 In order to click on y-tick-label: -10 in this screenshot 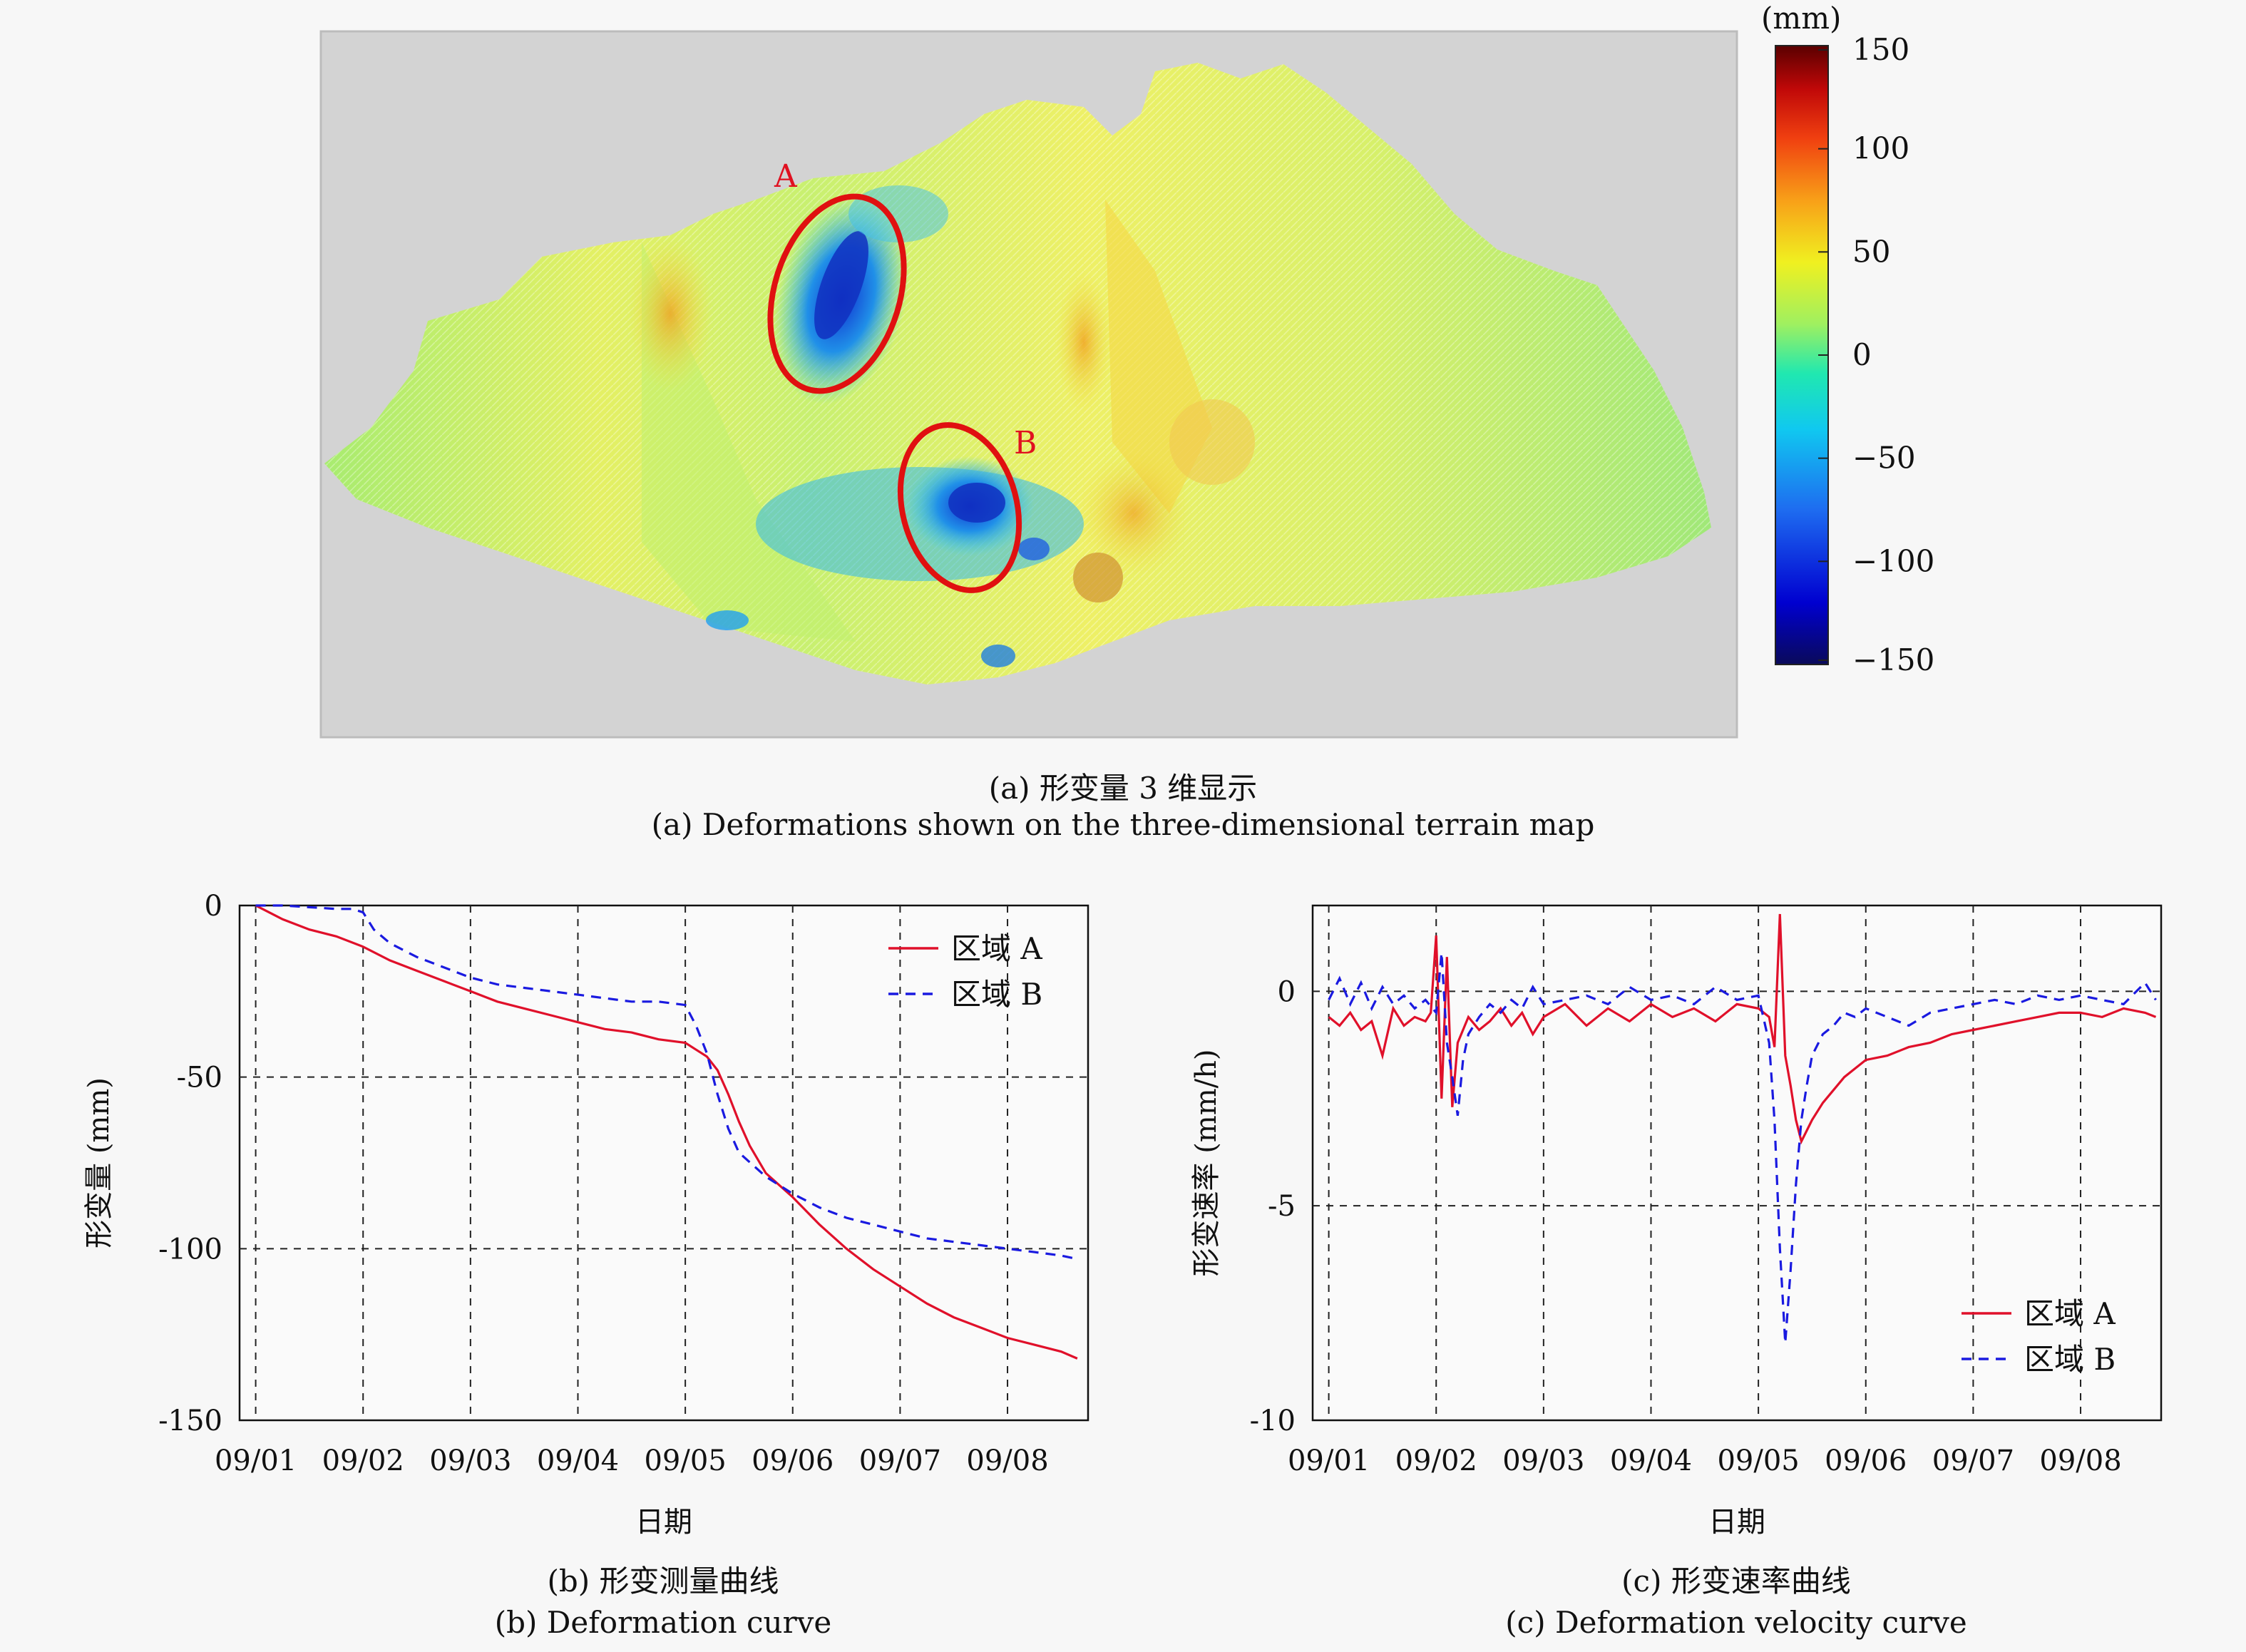, I will do `click(1273, 1421)`.